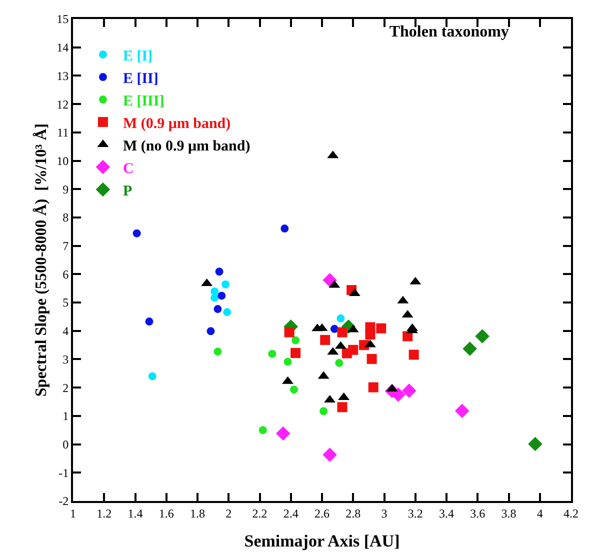  Describe the element at coordinates (176, 124) in the screenshot. I see `legend-label: M (0.9 μm band)` at that location.